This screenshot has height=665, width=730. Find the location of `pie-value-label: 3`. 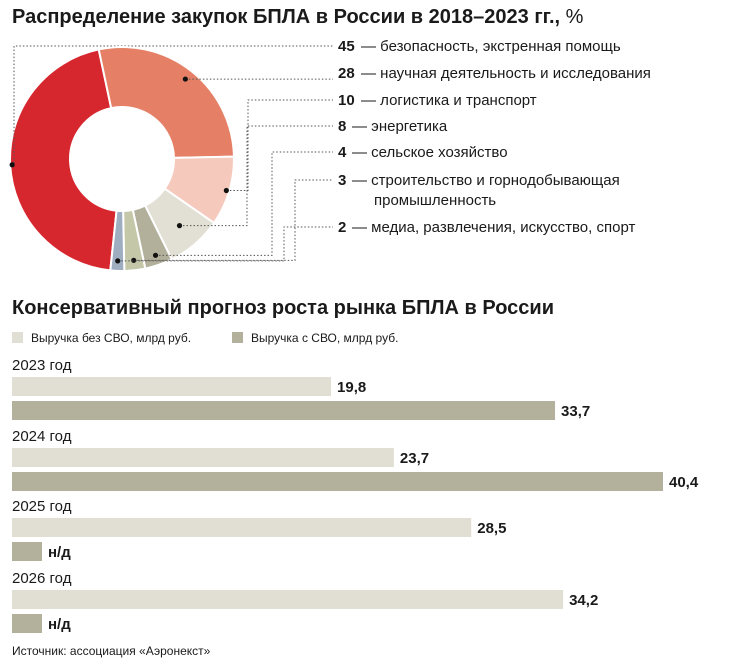

pie-value-label: 3 is located at coordinates (342, 180).